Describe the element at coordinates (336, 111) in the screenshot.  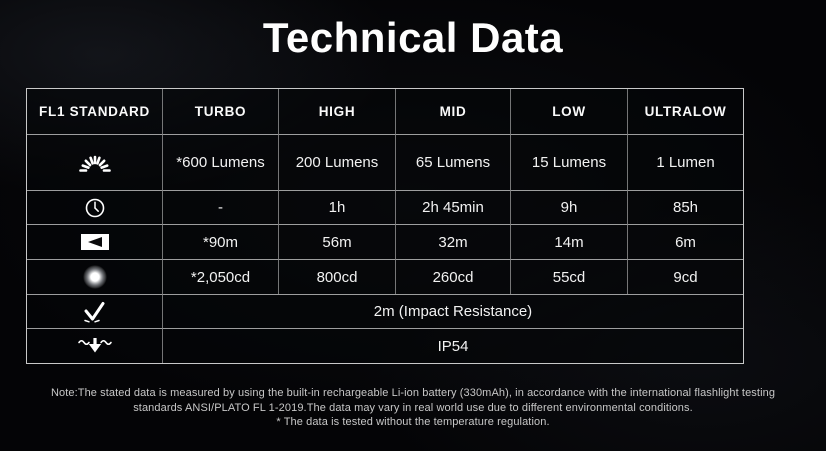
I see `column-header-high: HIGH` at that location.